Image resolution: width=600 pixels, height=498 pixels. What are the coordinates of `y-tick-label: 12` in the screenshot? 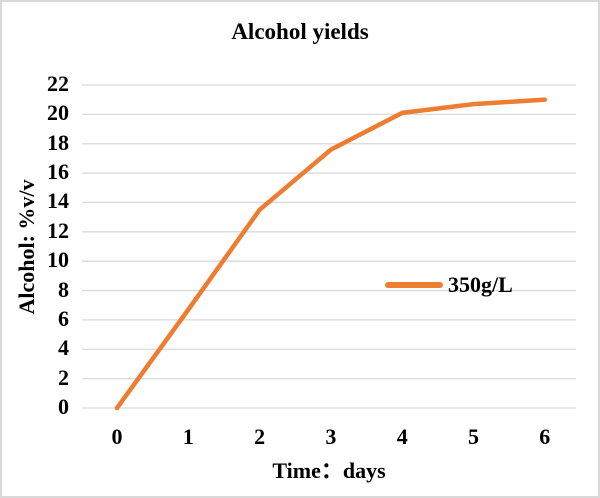 It's located at (58, 230).